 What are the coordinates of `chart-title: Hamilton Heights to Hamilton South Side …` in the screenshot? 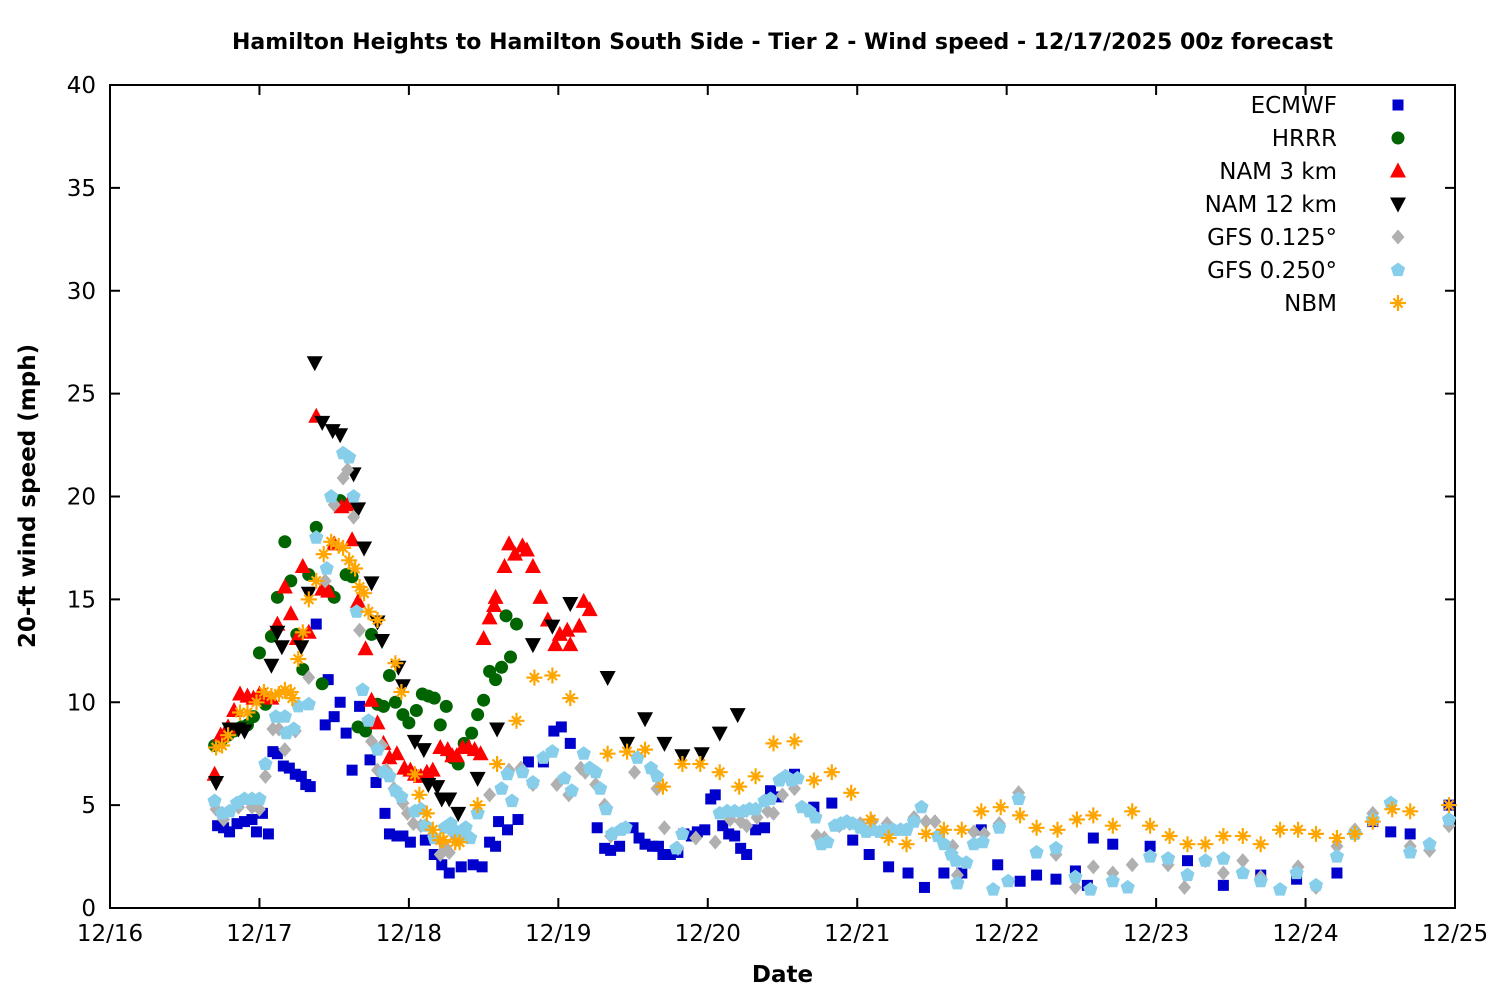 It's located at (782, 42).